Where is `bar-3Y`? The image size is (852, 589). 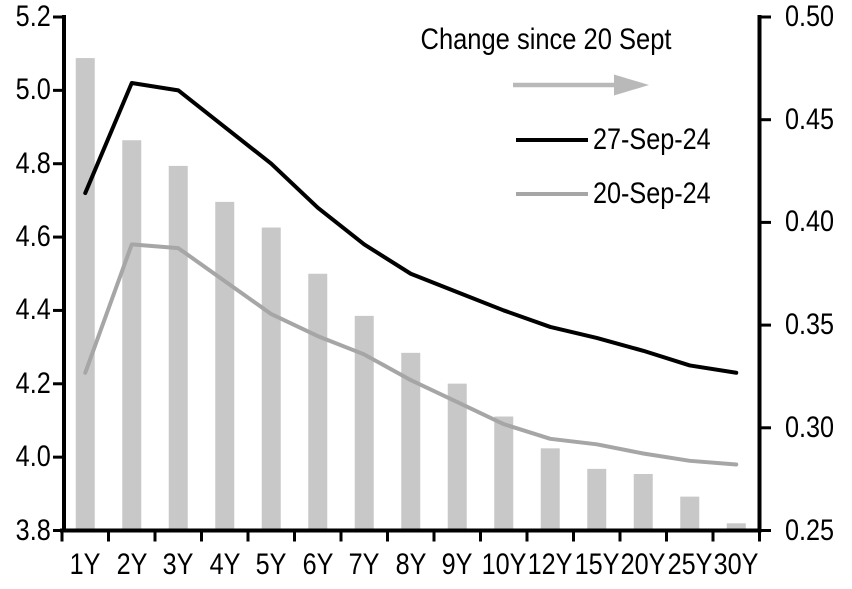 bar-3Y is located at coordinates (178, 348).